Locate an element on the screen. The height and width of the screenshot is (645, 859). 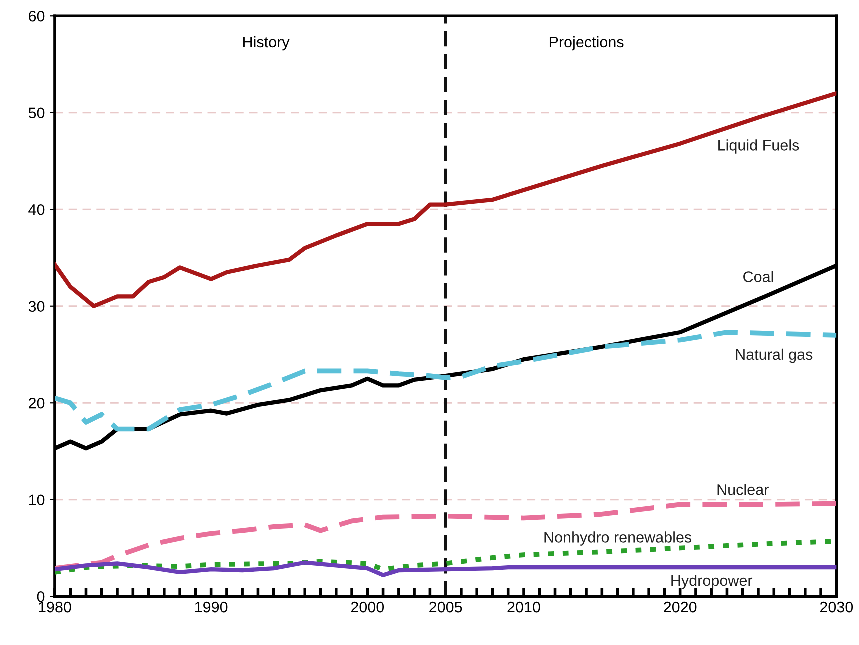
x-tick-label: 2000 is located at coordinates (367, 607).